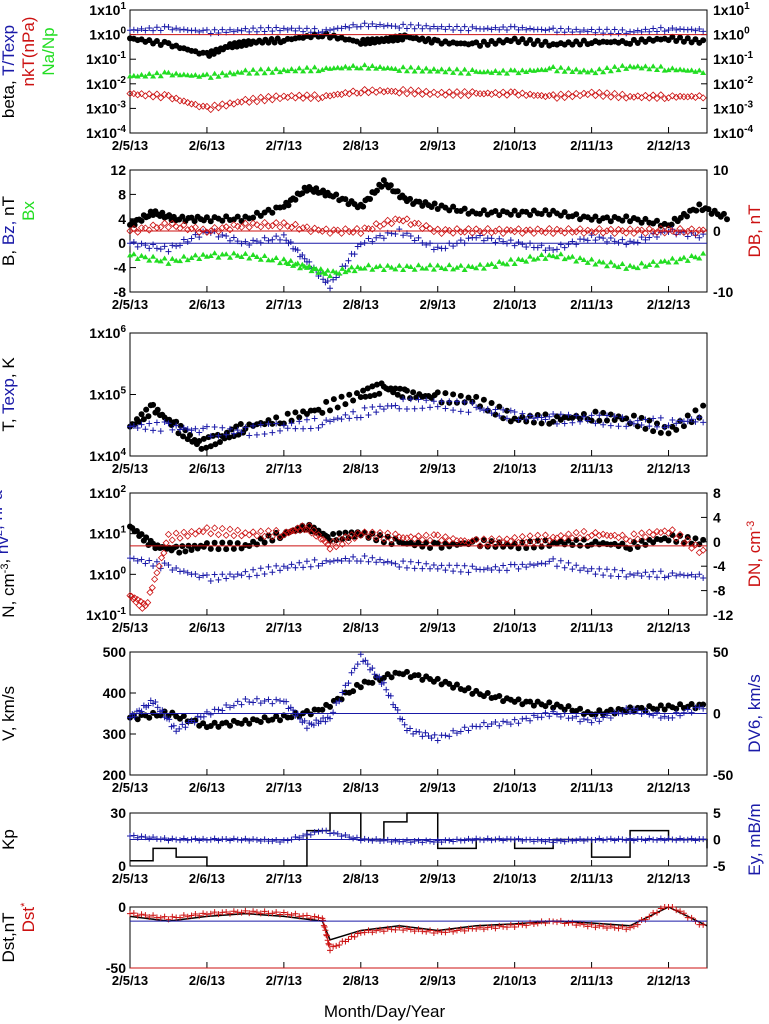 The width and height of the screenshot is (769, 1024). What do you see at coordinates (107, 533) in the screenshot?
I see `y-tick-label: 1x101` at bounding box center [107, 533].